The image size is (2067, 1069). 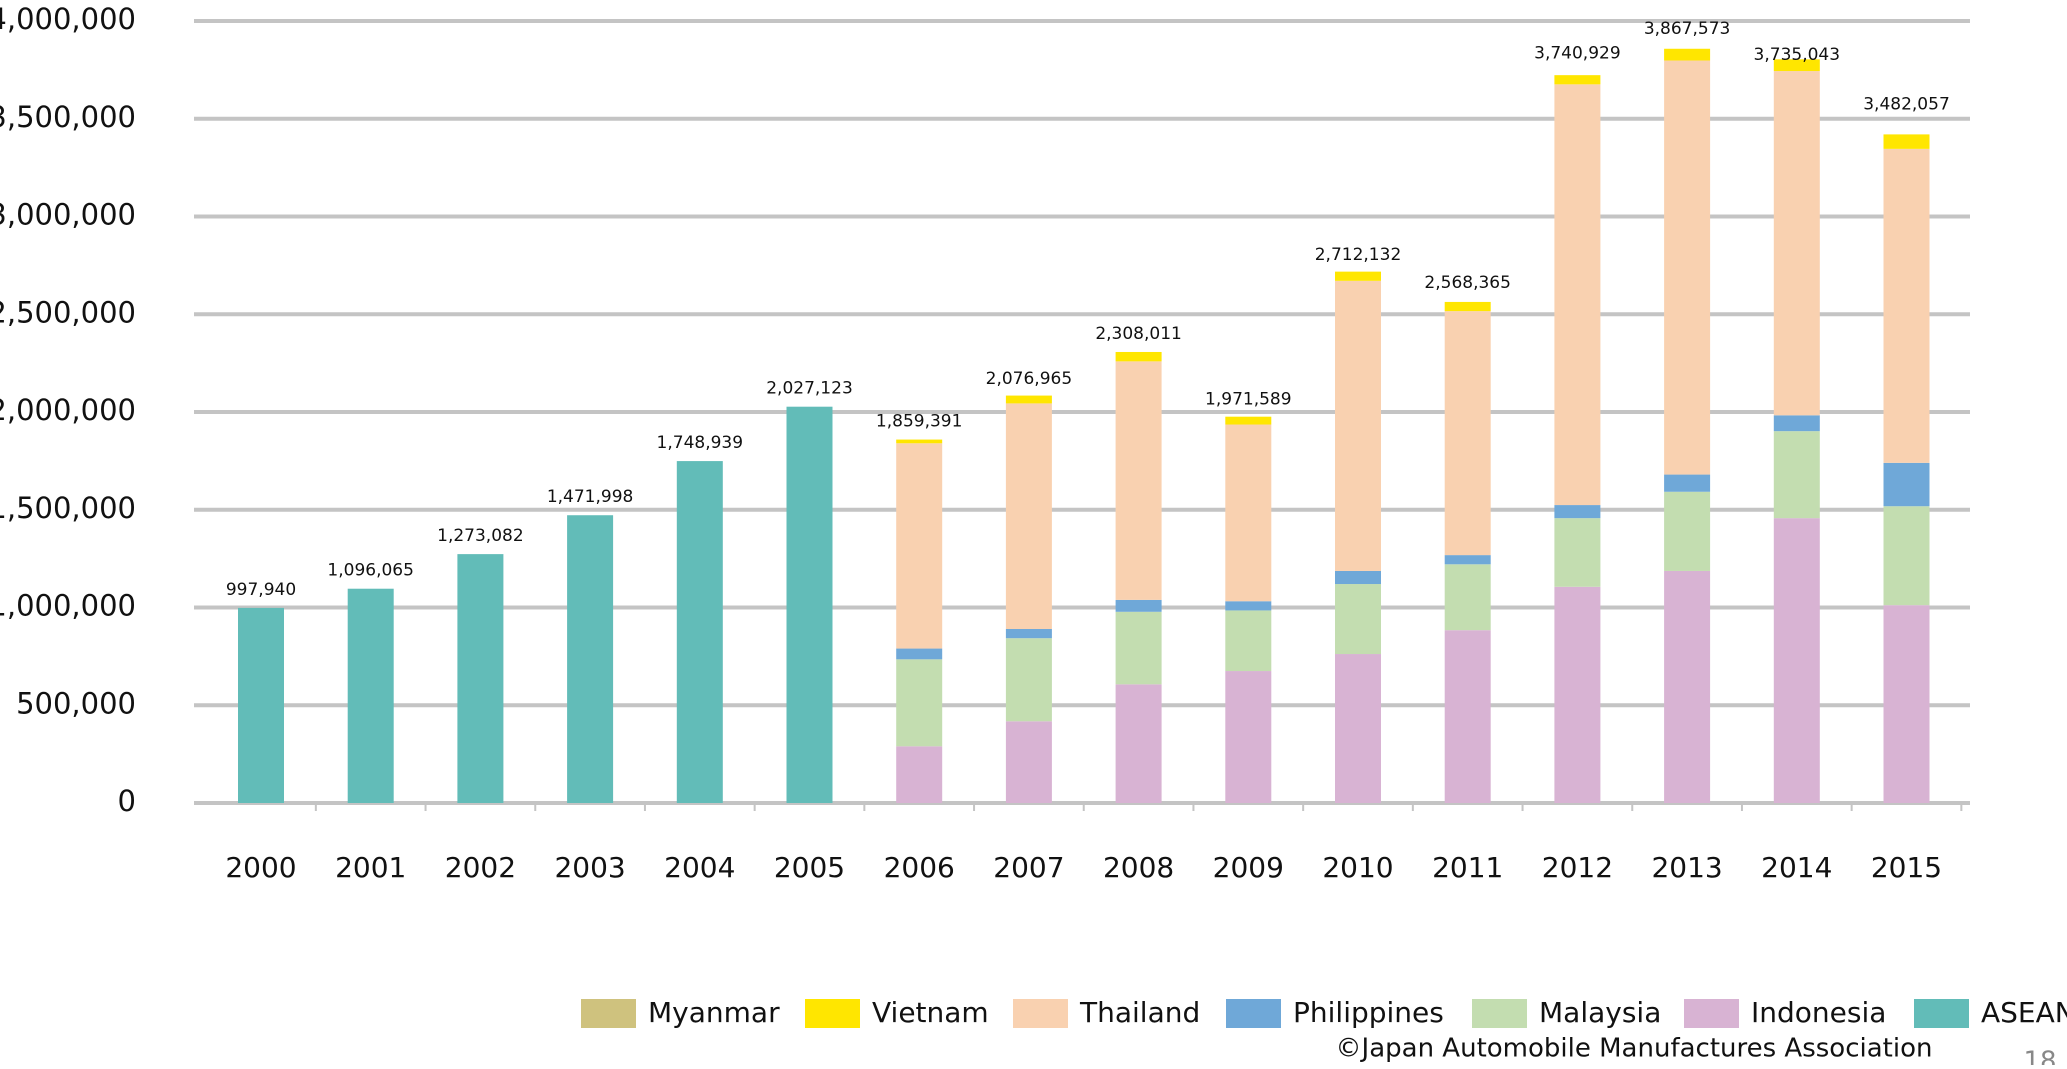 What do you see at coordinates (68, 606) in the screenshot?
I see `y-tick-label: 1,000,000` at bounding box center [68, 606].